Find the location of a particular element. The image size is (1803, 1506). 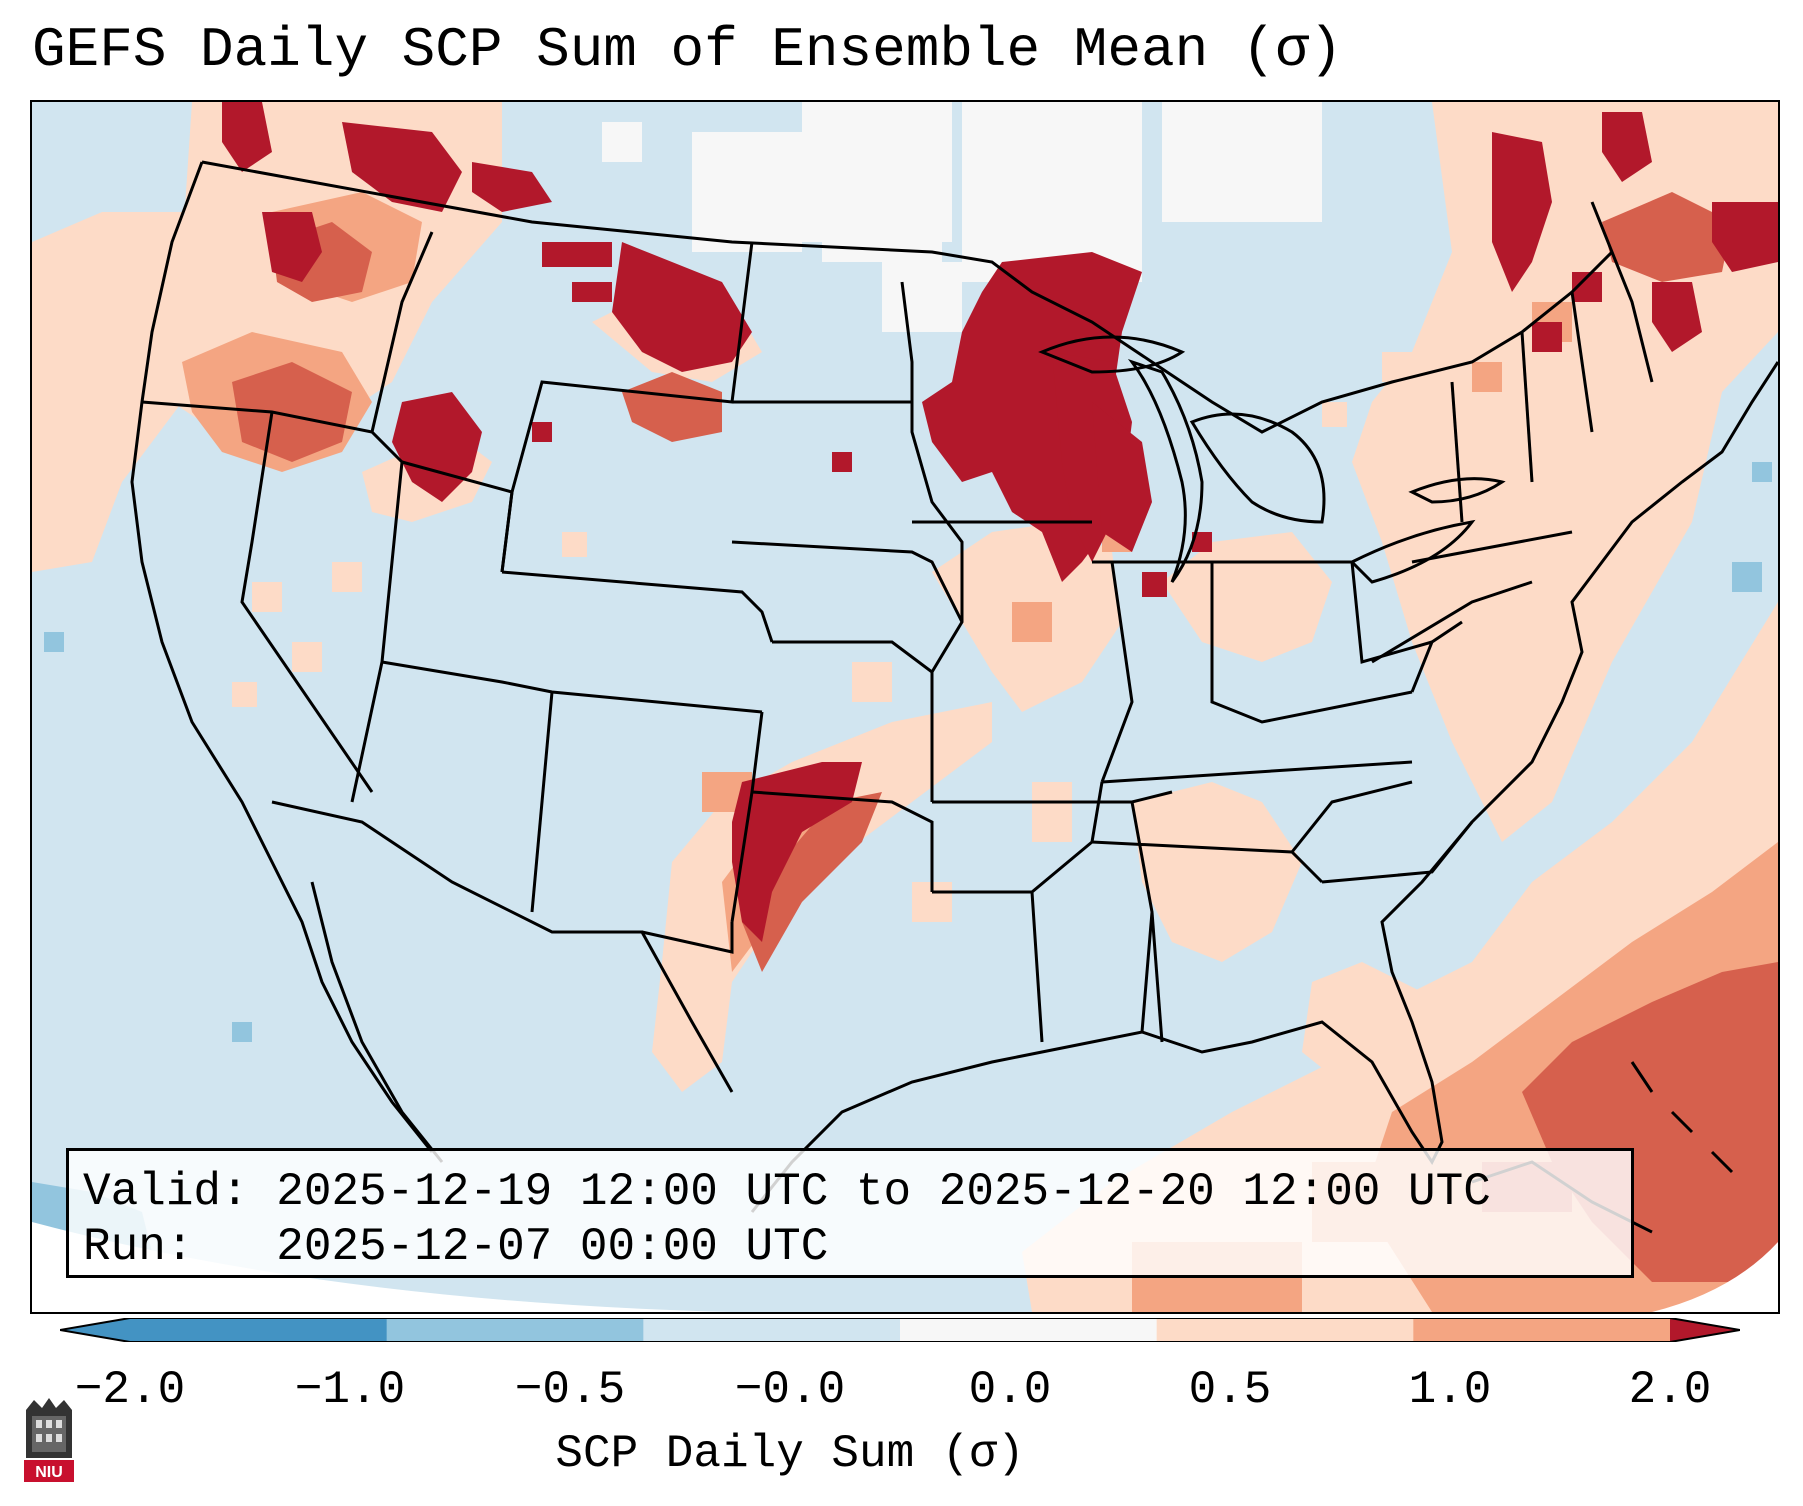

niu-logo-icon: NIU is located at coordinates (49, 1440).